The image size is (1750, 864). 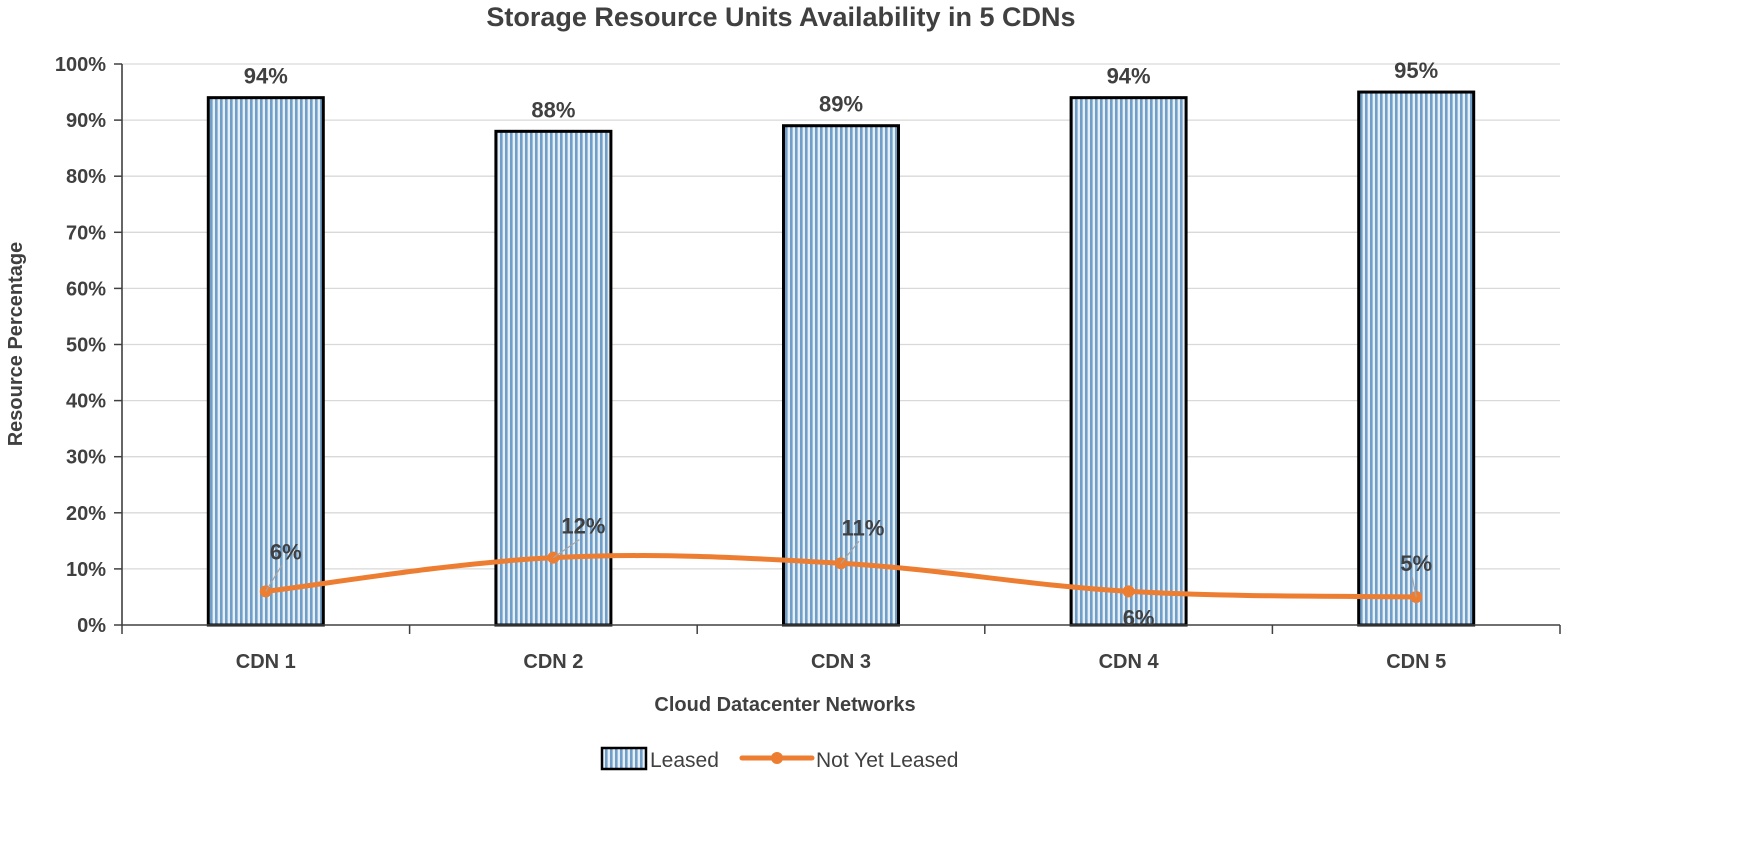 I want to click on bar-data-label: 95%, so click(x=1416, y=70).